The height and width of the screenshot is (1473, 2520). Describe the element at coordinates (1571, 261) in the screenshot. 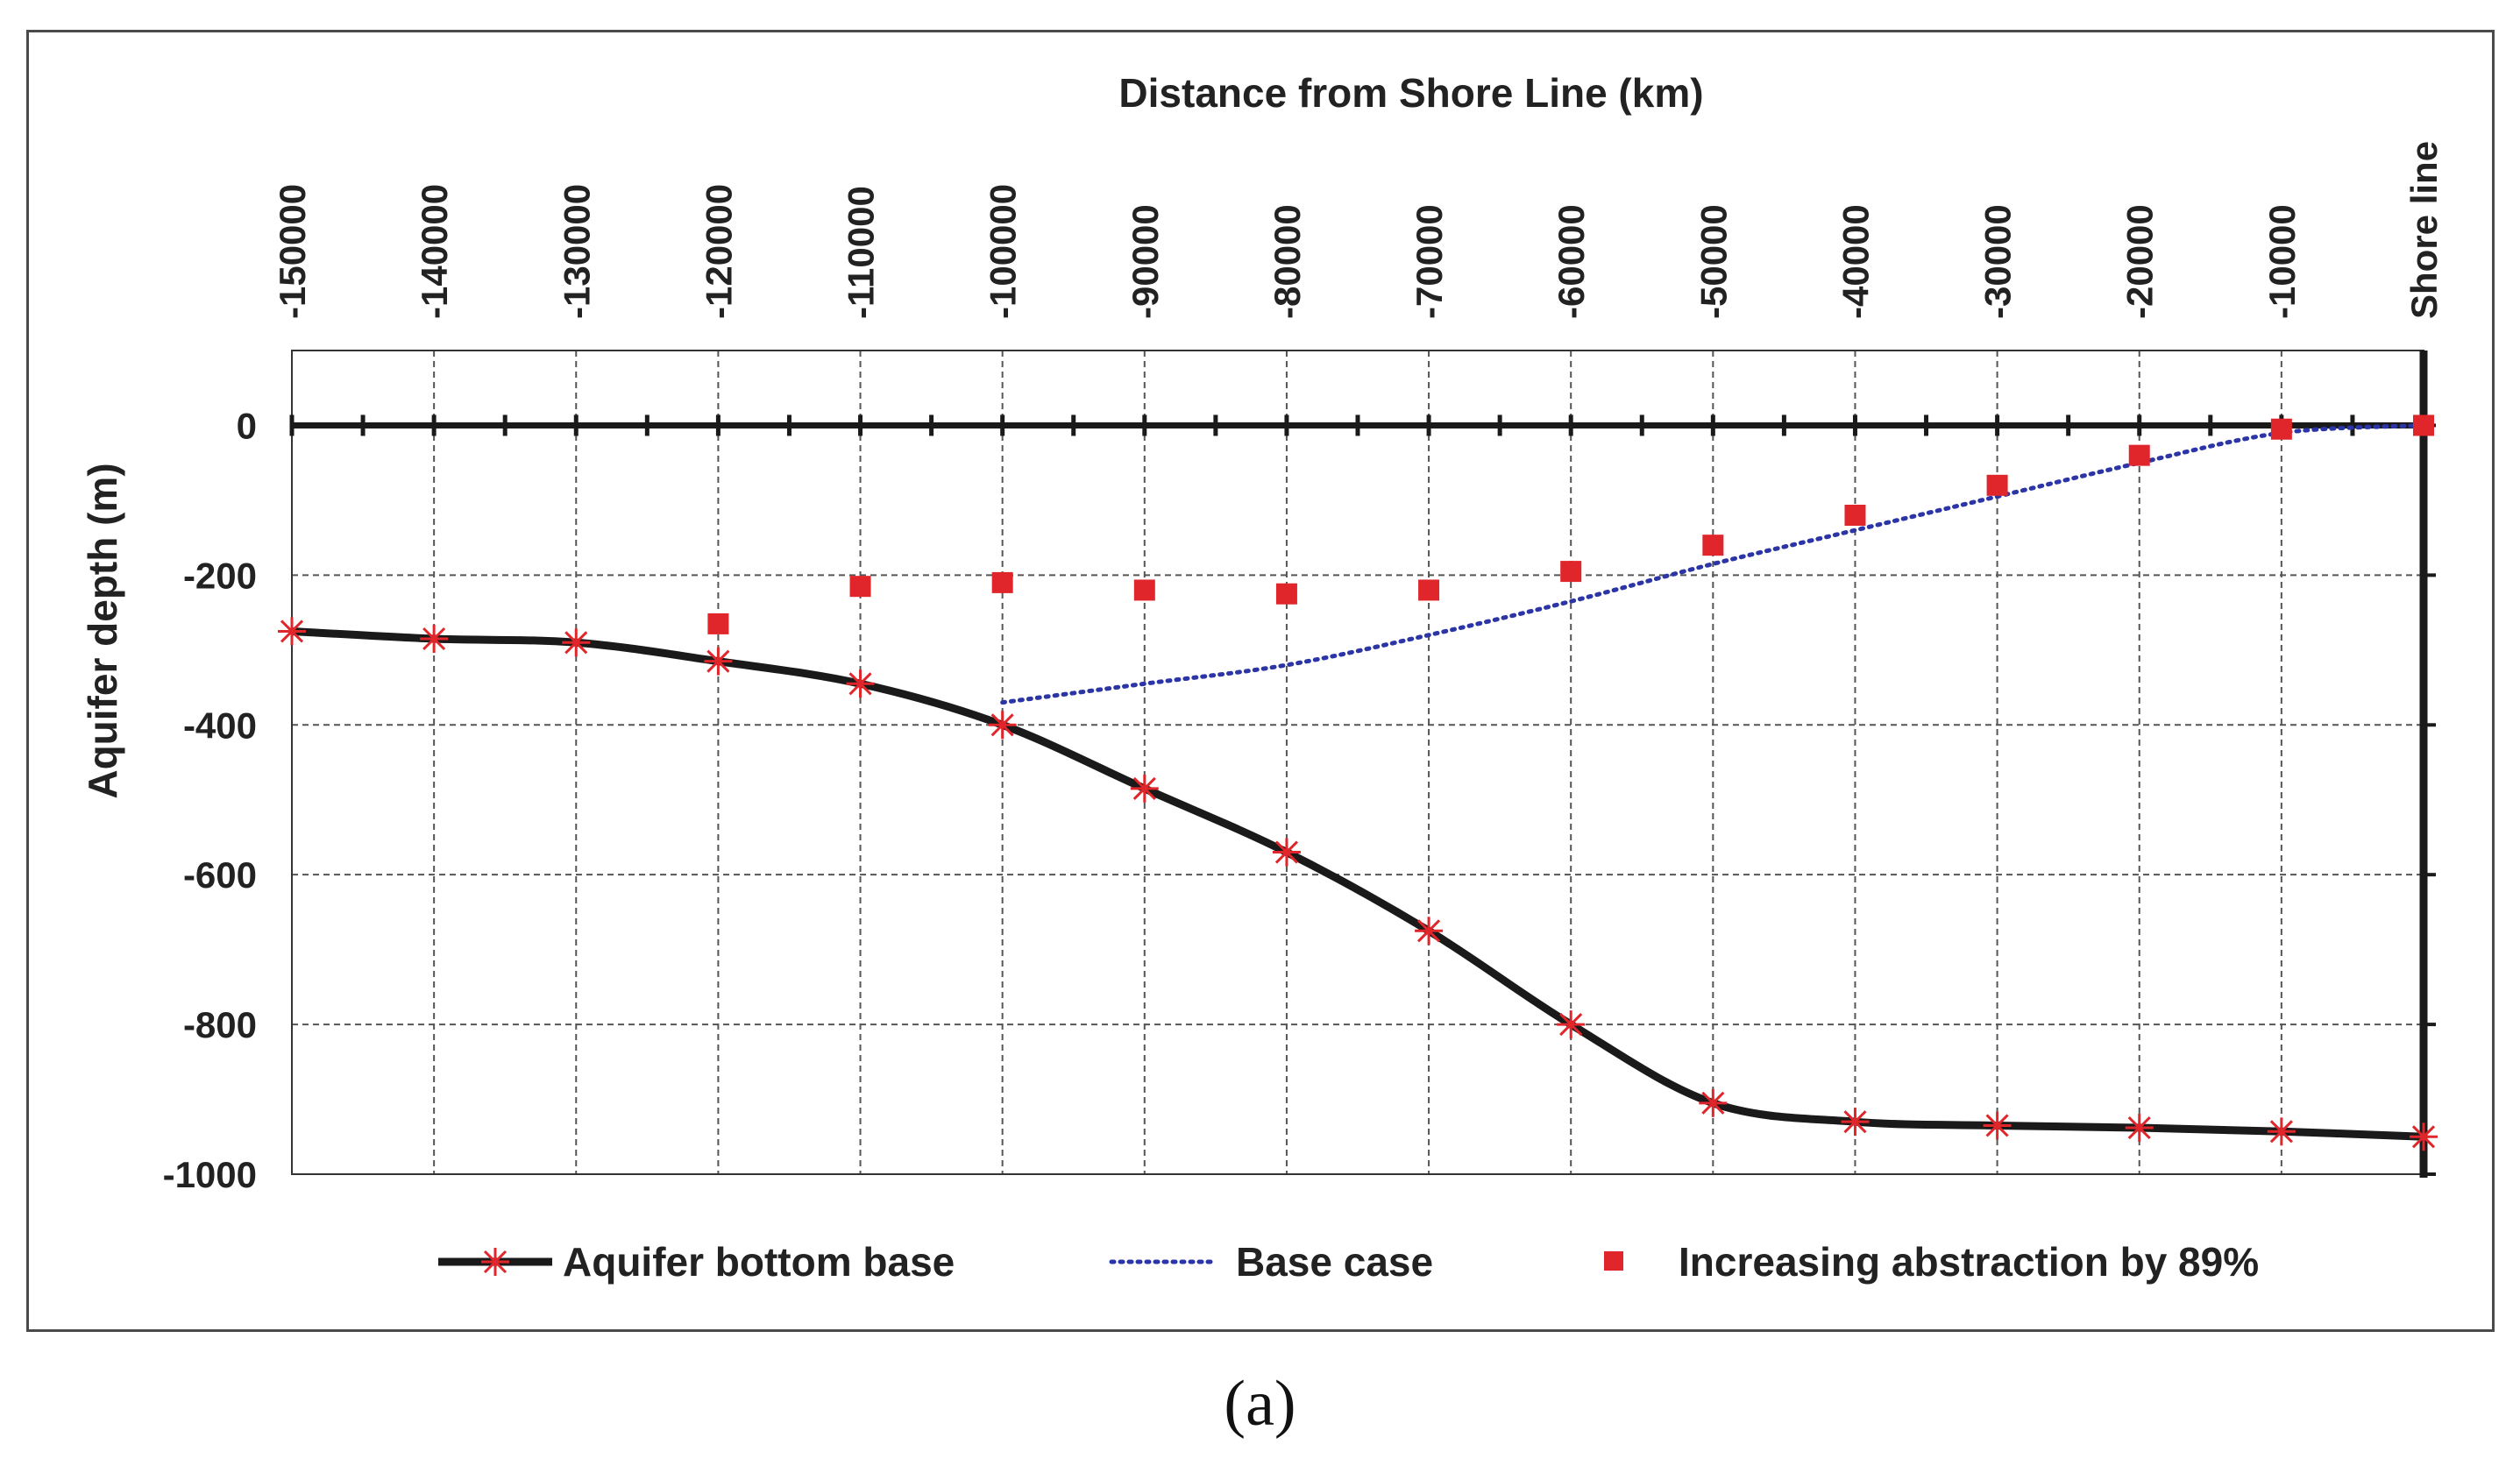

I see `x-tick-label: -60000` at that location.